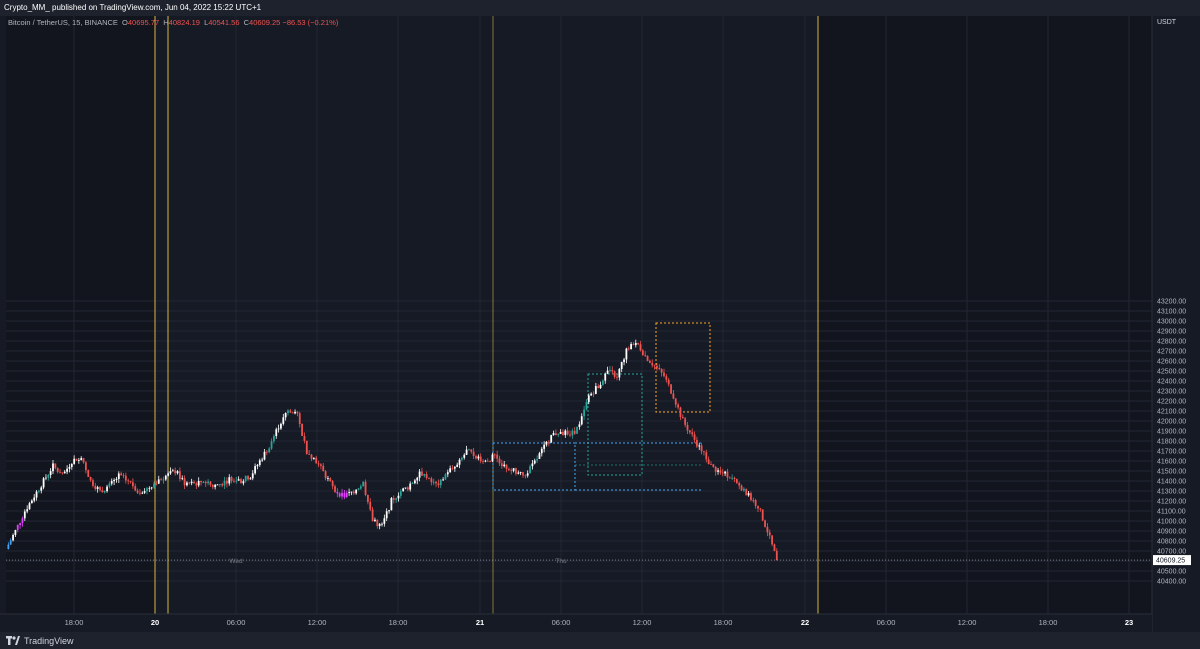 This screenshot has width=1200, height=649. What do you see at coordinates (1171, 432) in the screenshot?
I see `price-tick-label: 41900.00` at bounding box center [1171, 432].